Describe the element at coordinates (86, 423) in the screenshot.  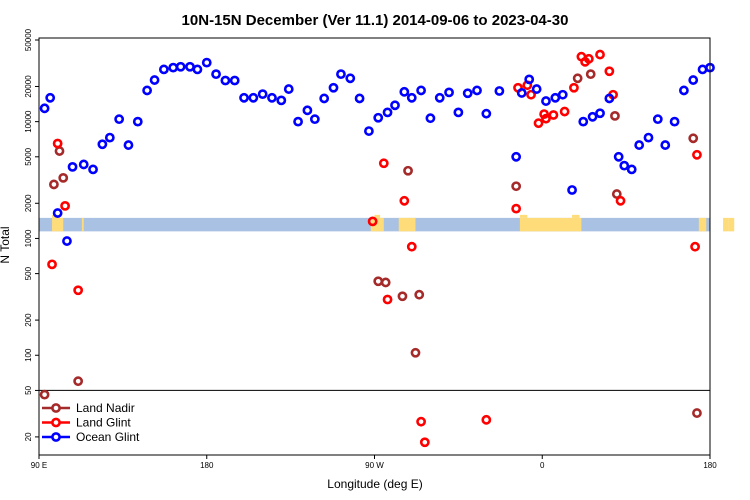
I see `legend-item-land-glint: Land Glint` at that location.